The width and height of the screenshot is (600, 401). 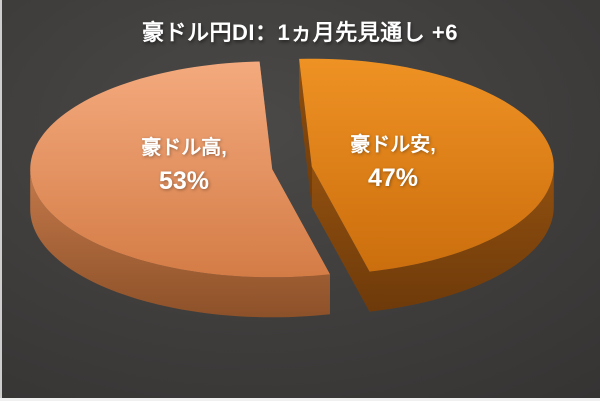 I want to click on chart-title: 豪ドル円DI：1ヵ月先見通し +6, so click(x=300, y=32).